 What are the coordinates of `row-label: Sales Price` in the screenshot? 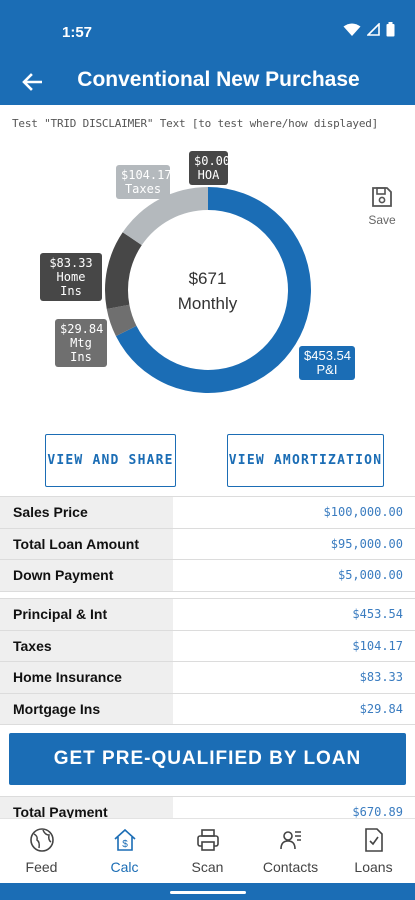 It's located at (86, 512).